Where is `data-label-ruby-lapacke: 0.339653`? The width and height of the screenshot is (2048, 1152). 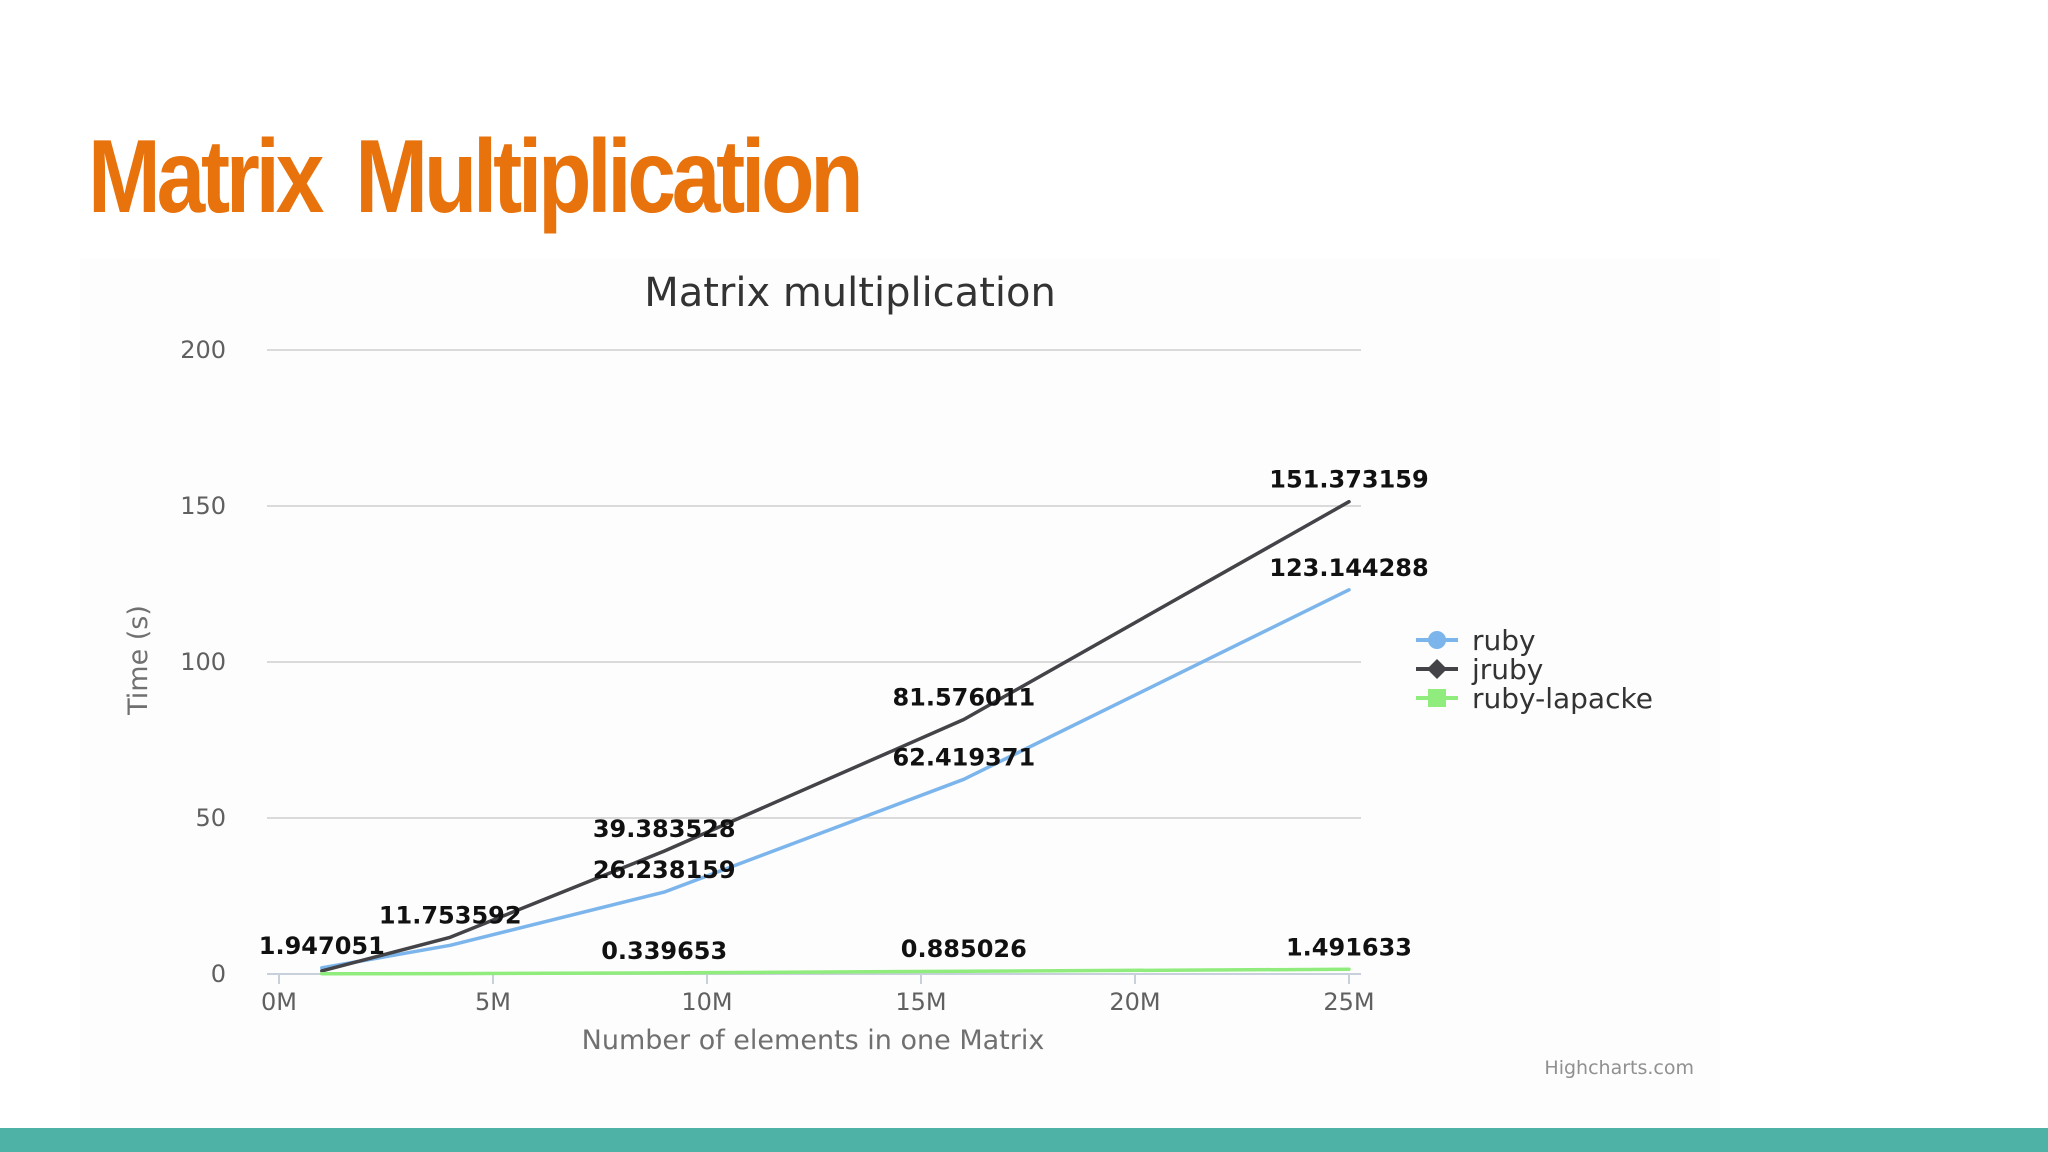 data-label-ruby-lapacke: 0.339653 is located at coordinates (664, 951).